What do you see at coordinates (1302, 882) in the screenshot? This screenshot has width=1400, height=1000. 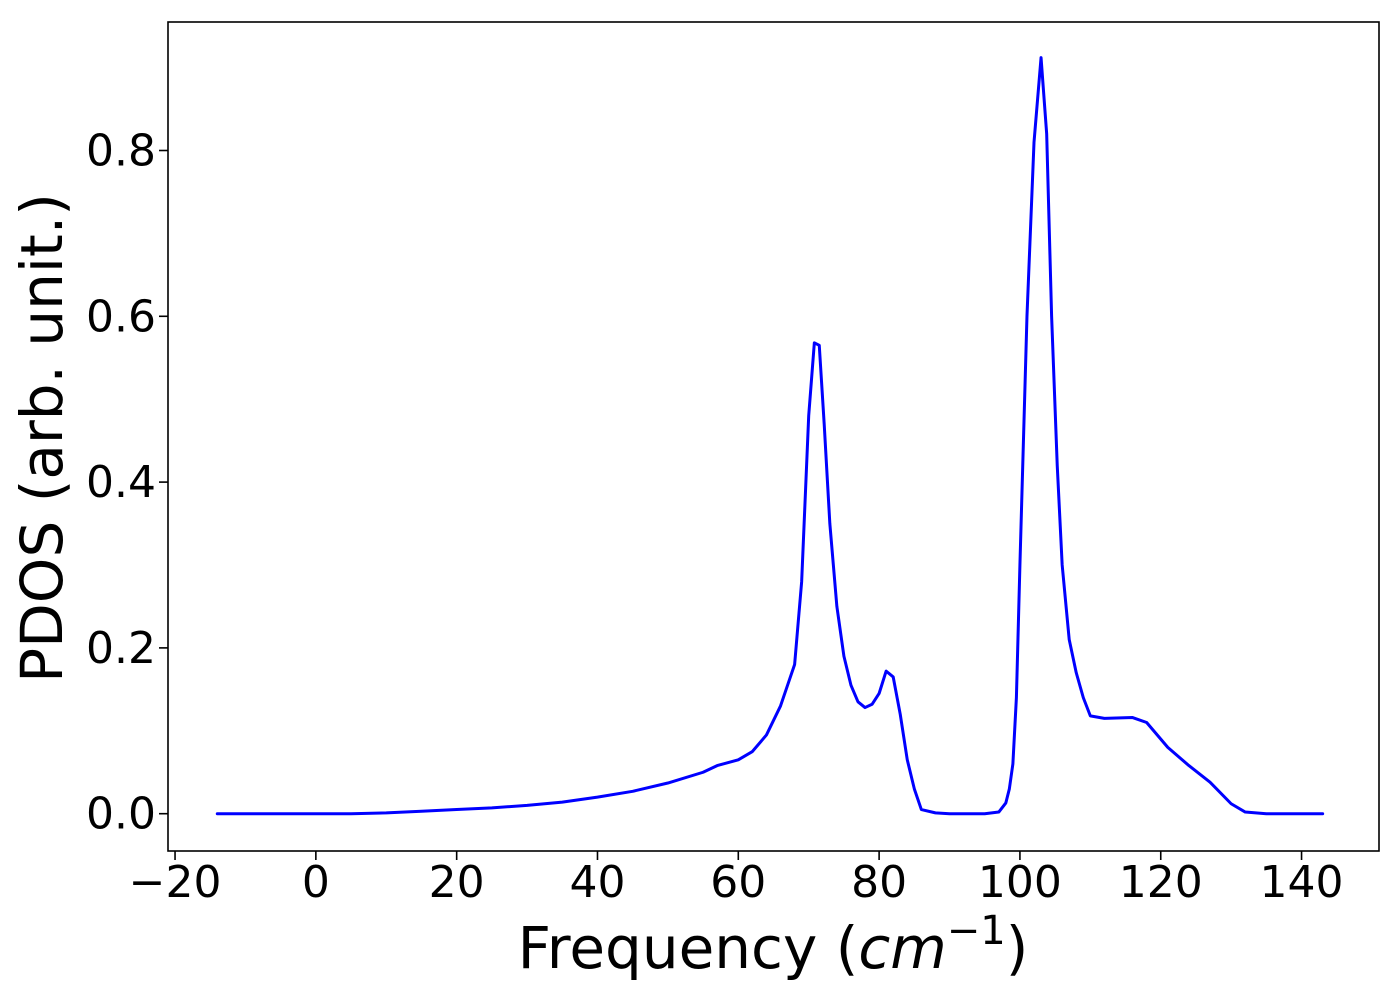 I see `x-tick-label: 140` at bounding box center [1302, 882].